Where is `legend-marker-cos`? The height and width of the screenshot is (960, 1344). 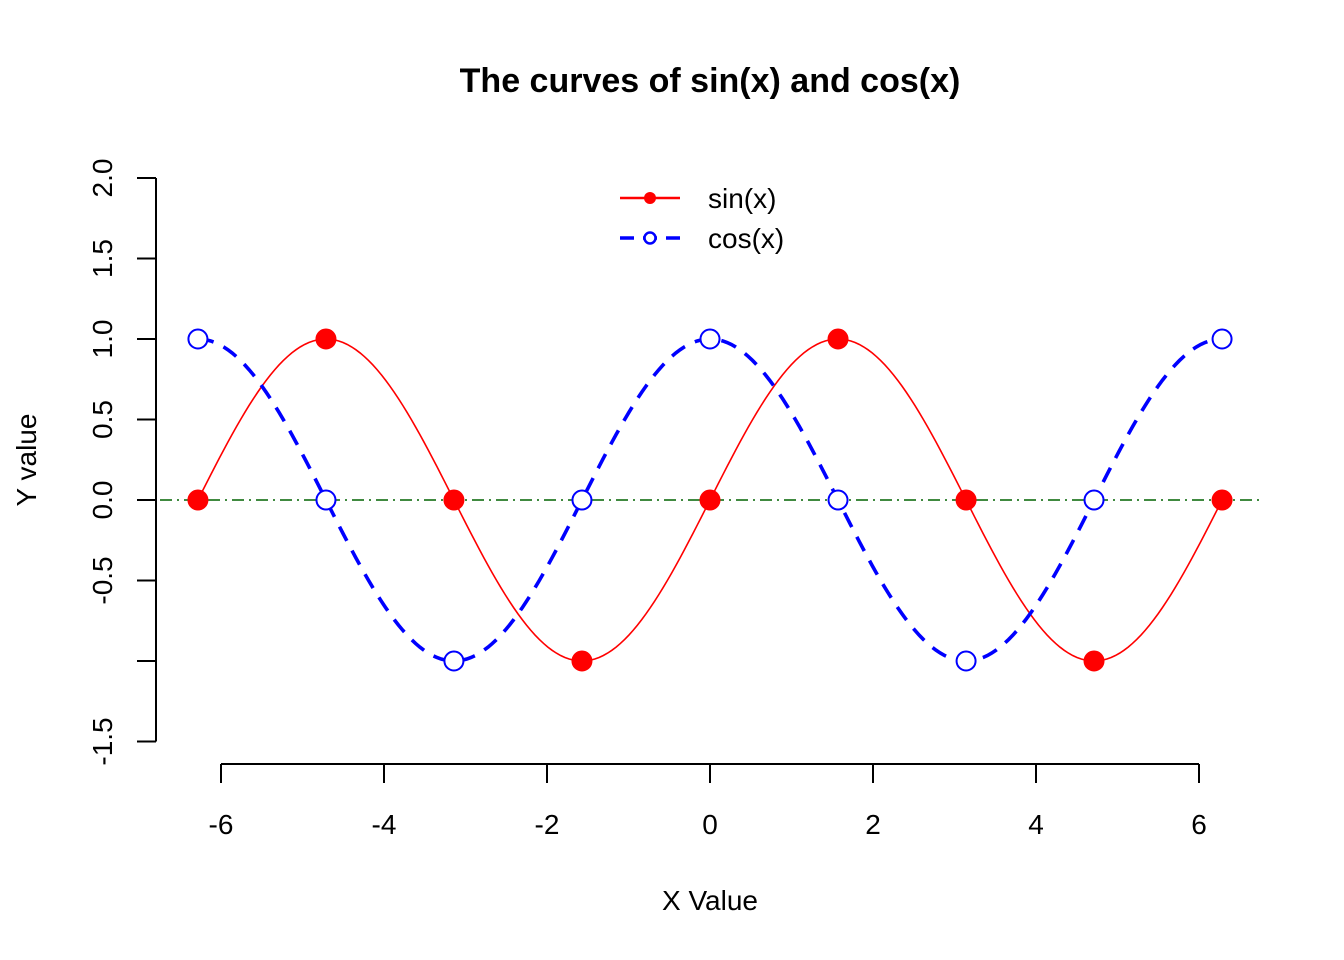
legend-marker-cos is located at coordinates (650, 238).